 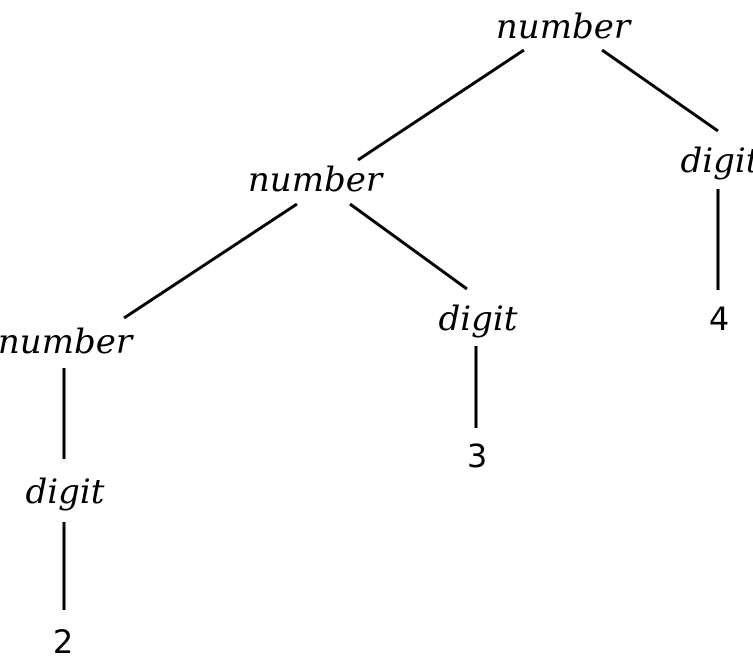 I want to click on node-number-level3: number, so click(x=67, y=342).